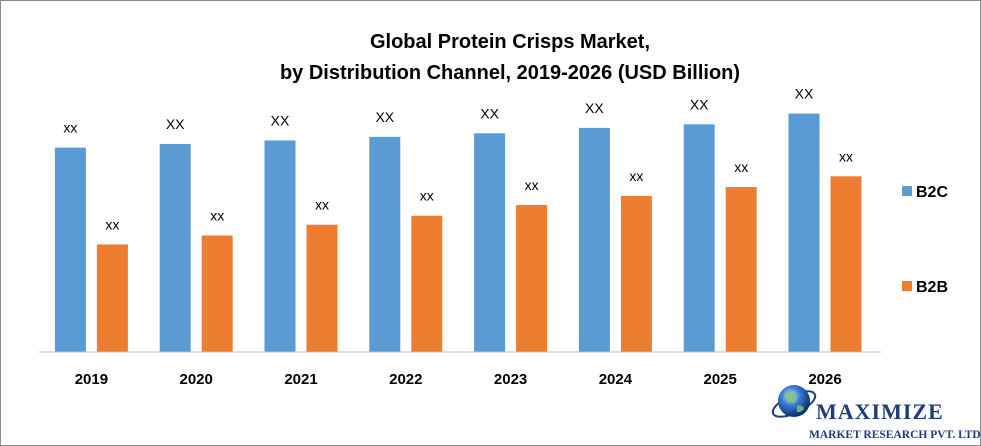  Describe the element at coordinates (70, 128) in the screenshot. I see `data-label-b2c-2019: xx` at that location.